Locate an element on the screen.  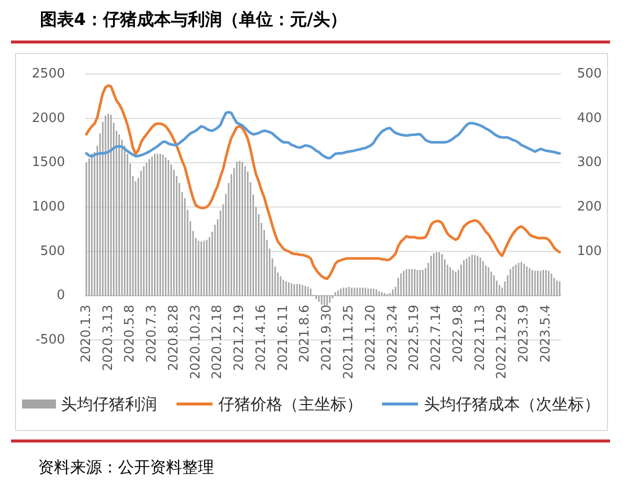
x-tick-label: 2022.1.20 is located at coordinates (370, 337).